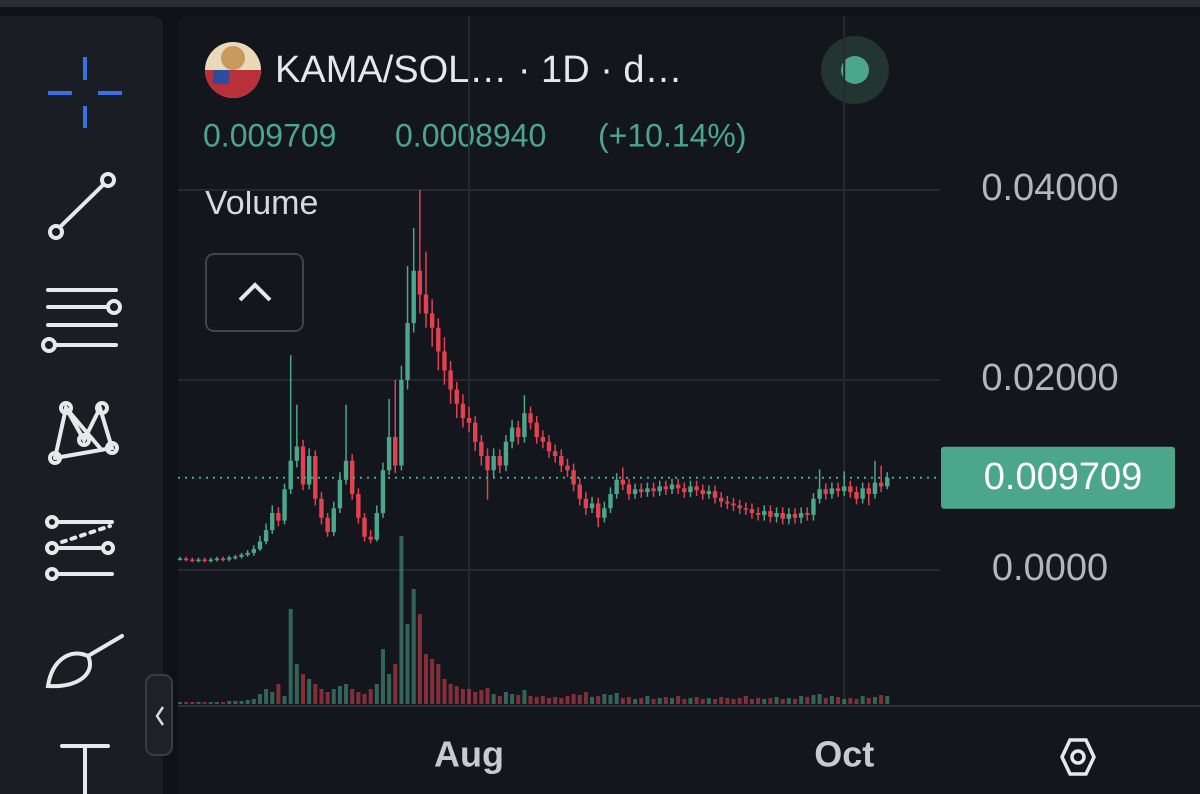 This screenshot has width=1200, height=794. I want to click on collapse-toolbar, so click(159, 715).